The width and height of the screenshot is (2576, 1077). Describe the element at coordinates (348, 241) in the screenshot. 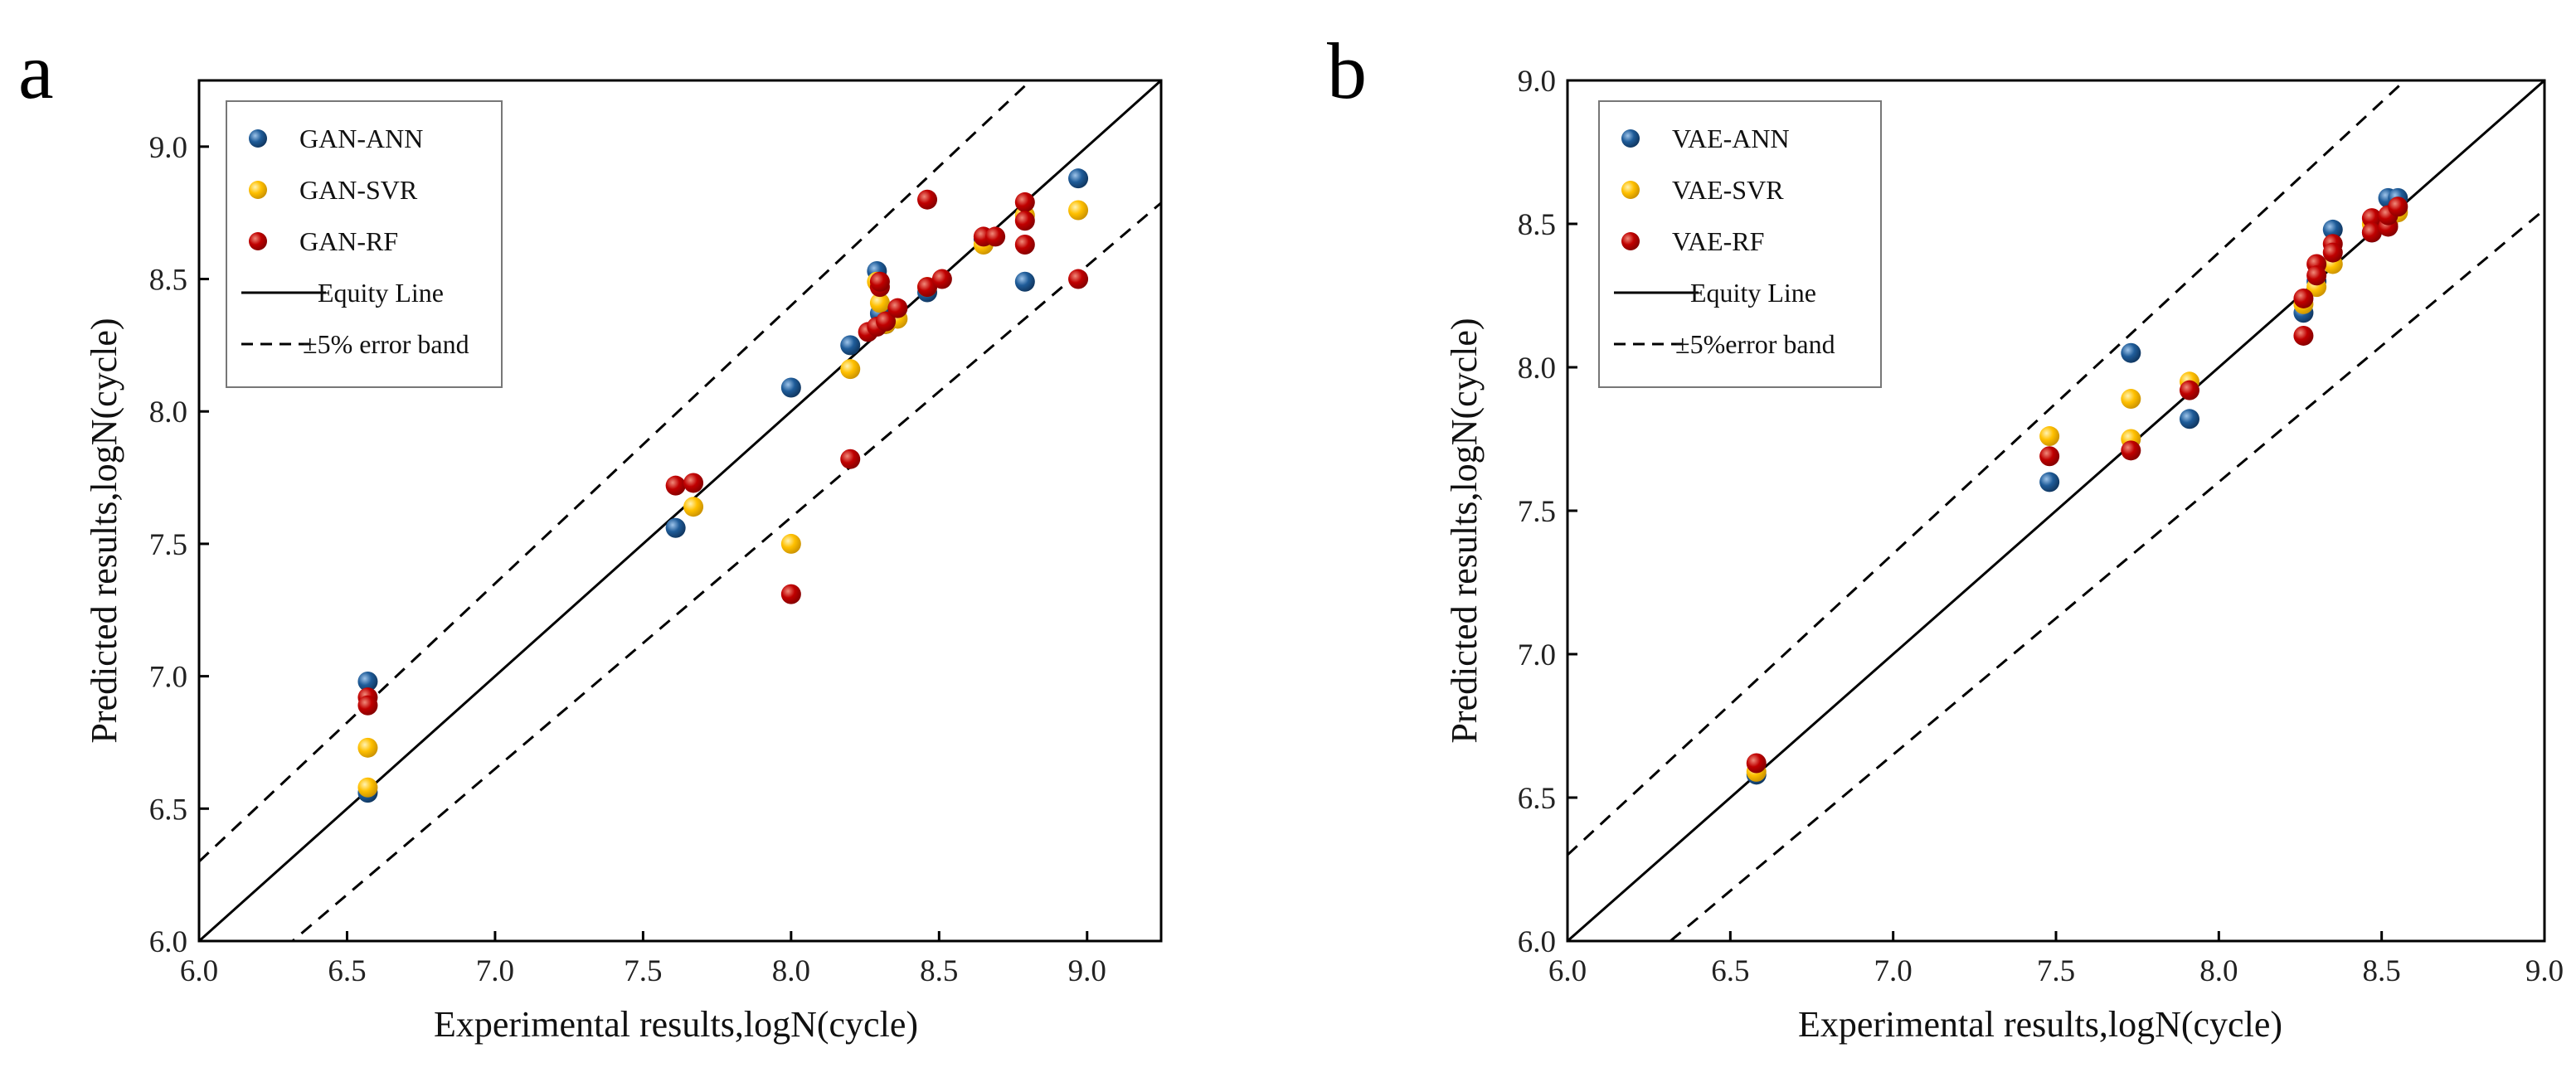

I see `legend-label-rf: GAN-RF` at that location.